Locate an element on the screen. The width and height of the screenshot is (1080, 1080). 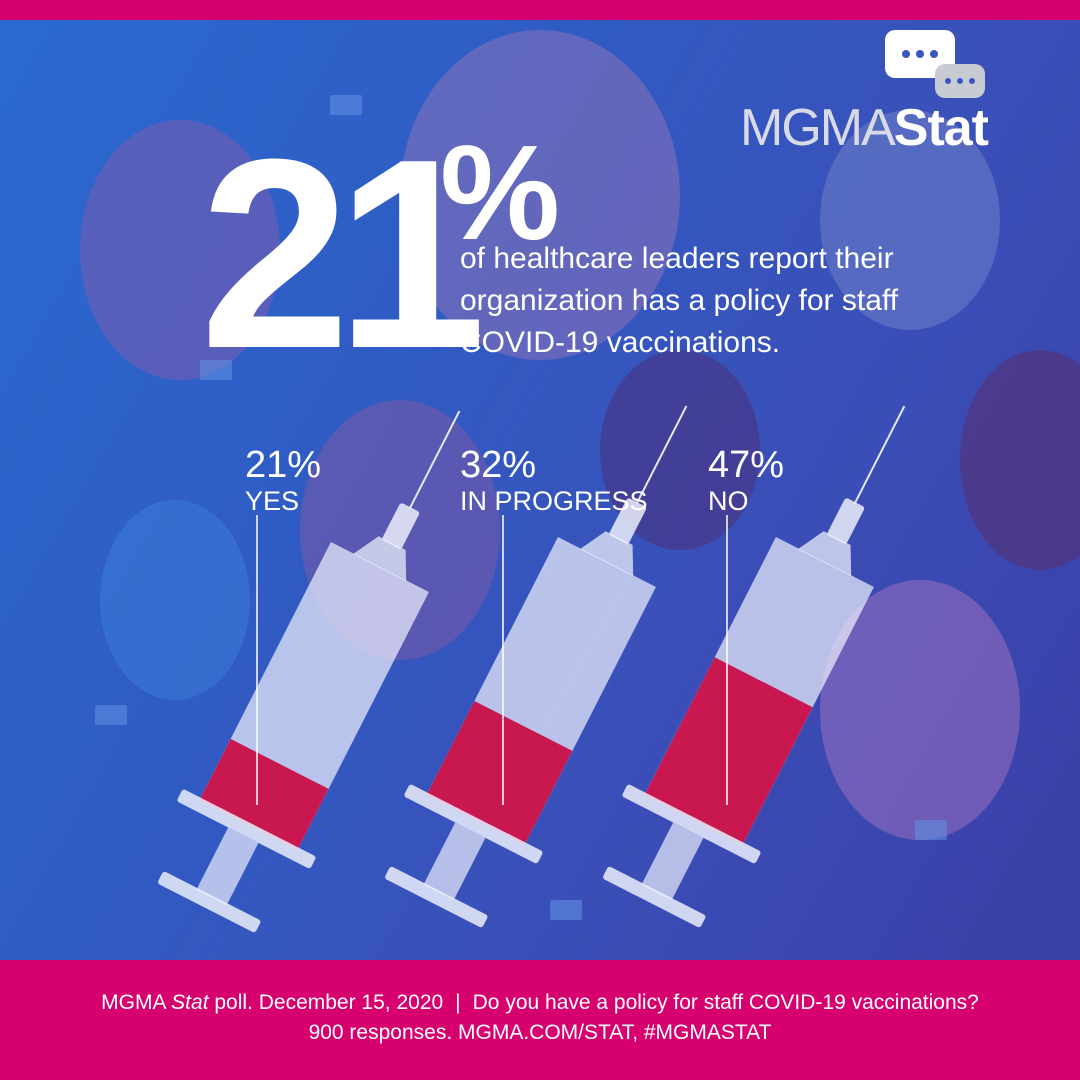
subtitle-line: organization has a policy for staff is located at coordinates (679, 300).